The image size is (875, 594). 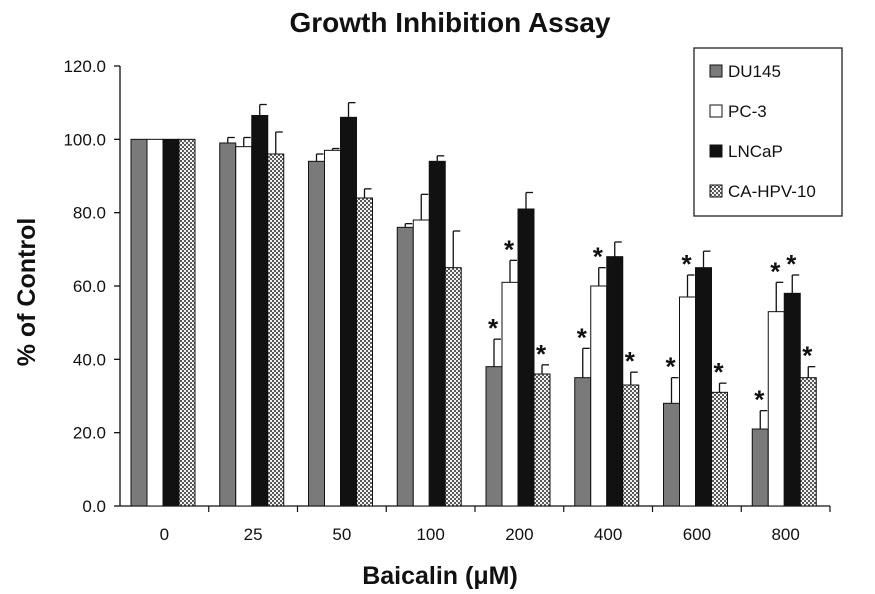 What do you see at coordinates (450, 22) in the screenshot?
I see `chart-title: Growth Inhibition Assay` at bounding box center [450, 22].